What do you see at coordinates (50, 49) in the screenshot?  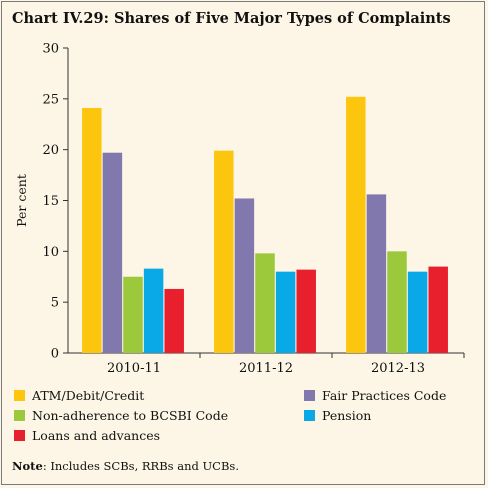 I see `y-tick-label: 30` at bounding box center [50, 49].